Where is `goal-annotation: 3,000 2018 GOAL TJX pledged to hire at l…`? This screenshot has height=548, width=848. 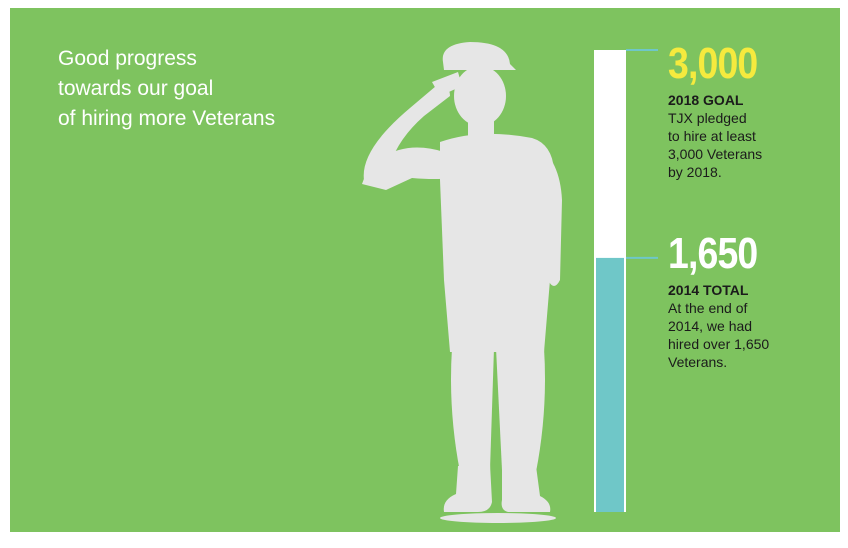
goal-annotation: 3,000 2018 GOAL TJX pledged to hire at l… is located at coordinates (753, 111).